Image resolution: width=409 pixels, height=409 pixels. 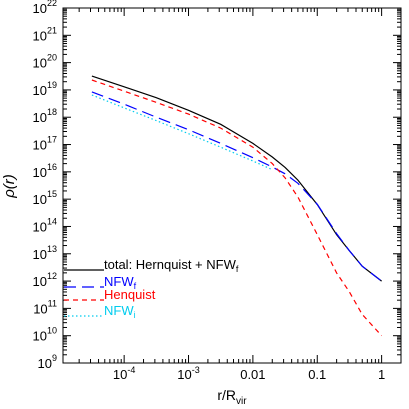 I want to click on legend-label-2: NFWf, so click(x=120, y=282).